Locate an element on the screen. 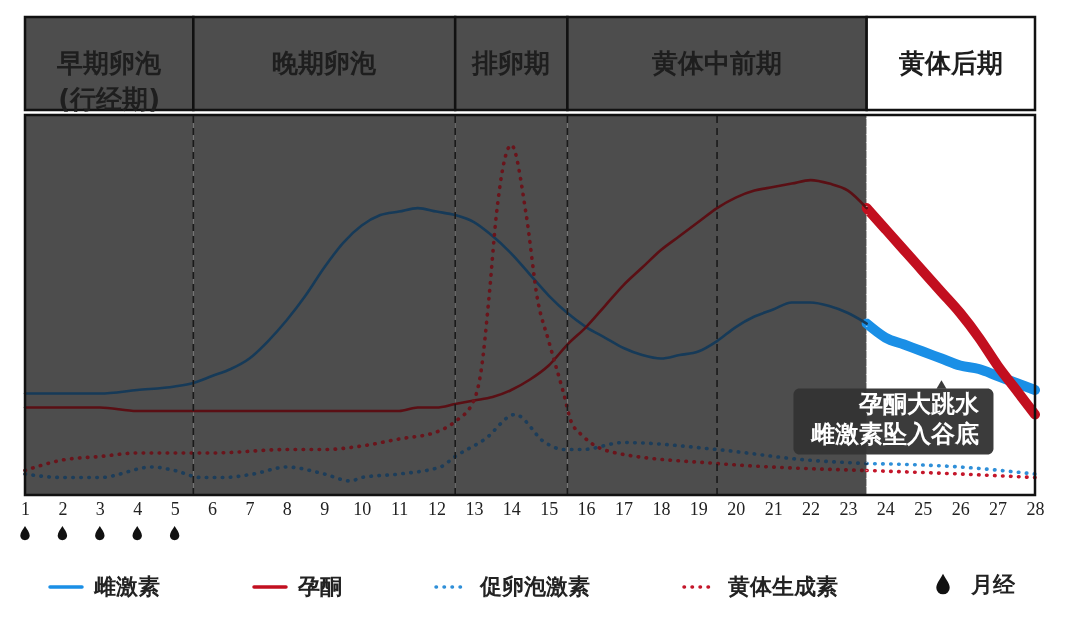 Image resolution: width=1080 pixels, height=618 pixels. annotation: 孕酮大跳水 is located at coordinates (919, 403).